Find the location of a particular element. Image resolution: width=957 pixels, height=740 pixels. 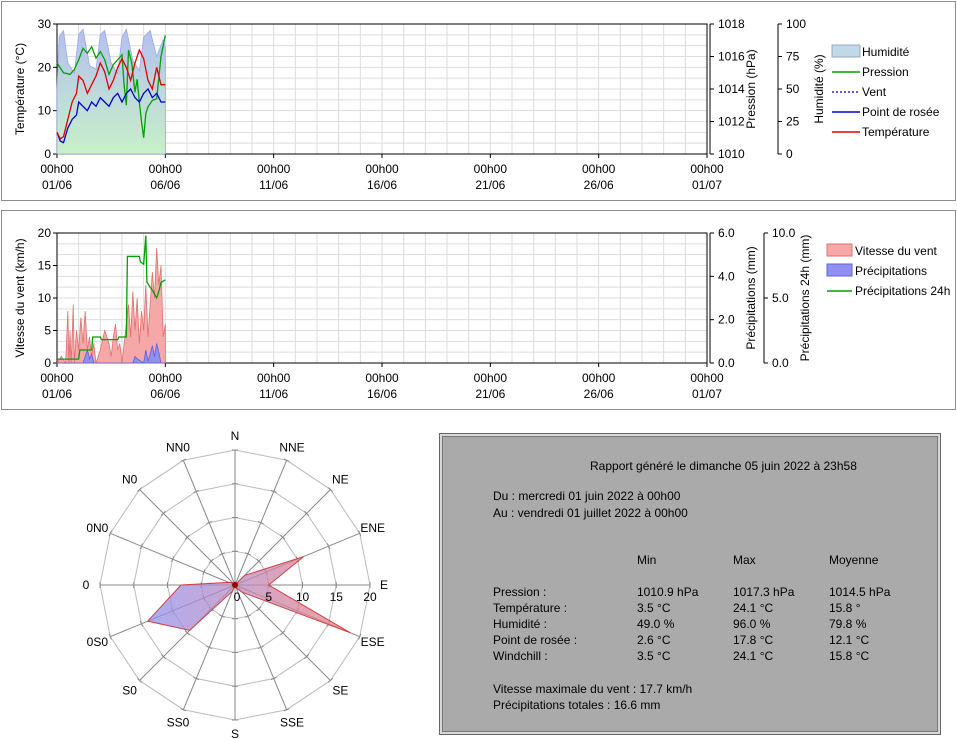

report-row-avg: 15.8 °C is located at coordinates (849, 656).